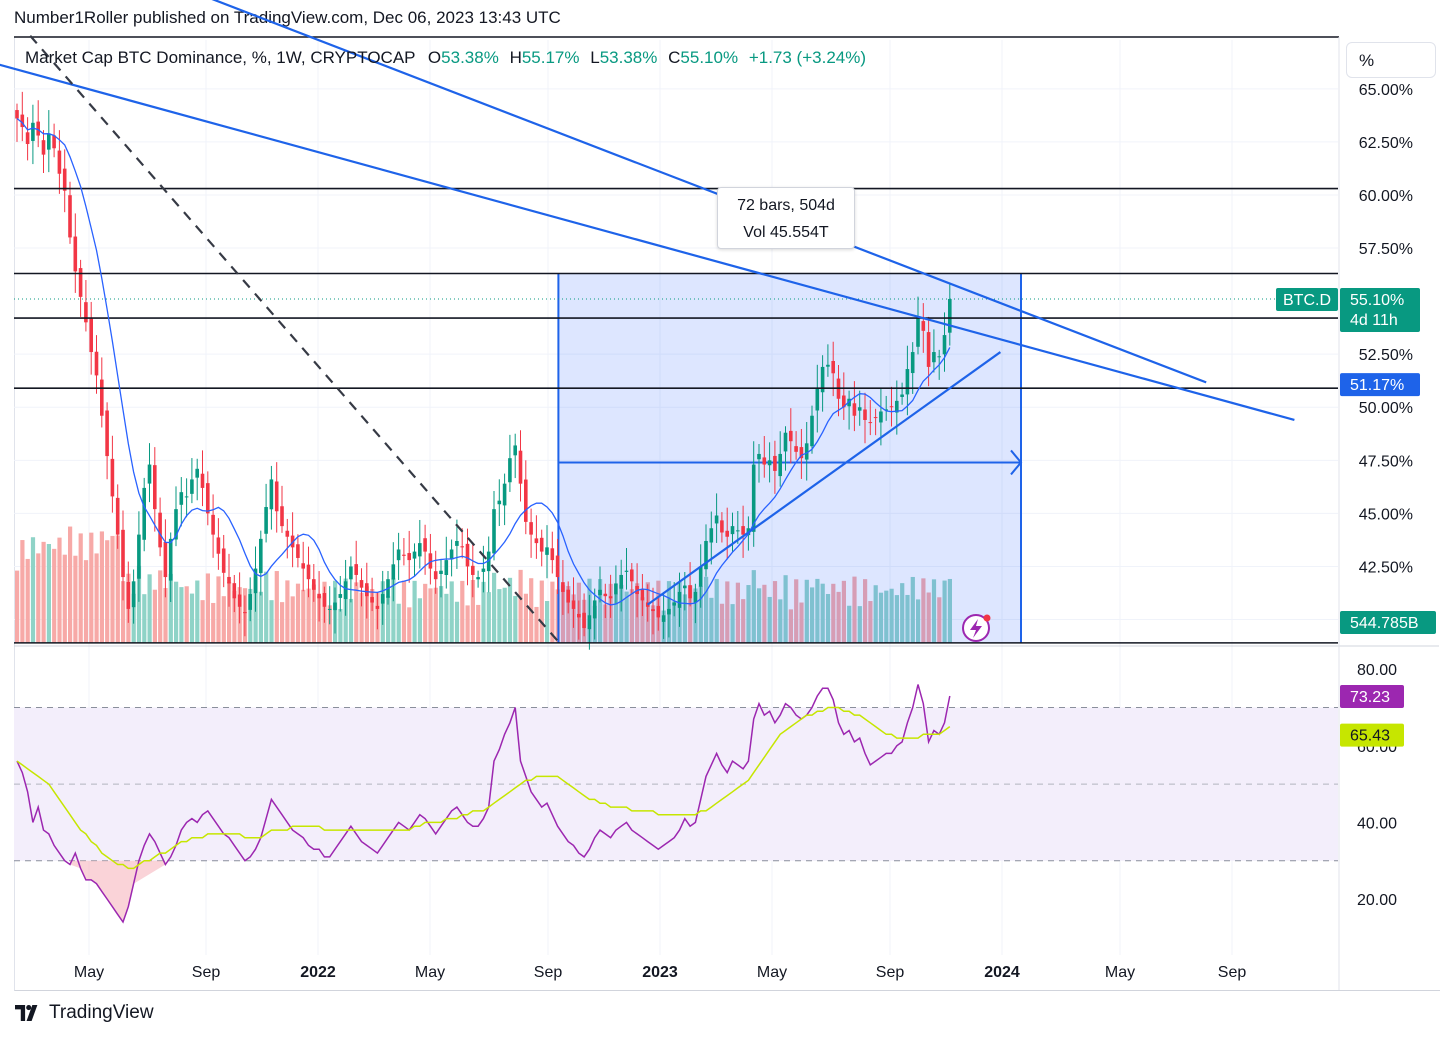 The image size is (1456, 1037). Describe the element at coordinates (1374, 320) in the screenshot. I see `bar-countdown: 4d 11h` at that location.